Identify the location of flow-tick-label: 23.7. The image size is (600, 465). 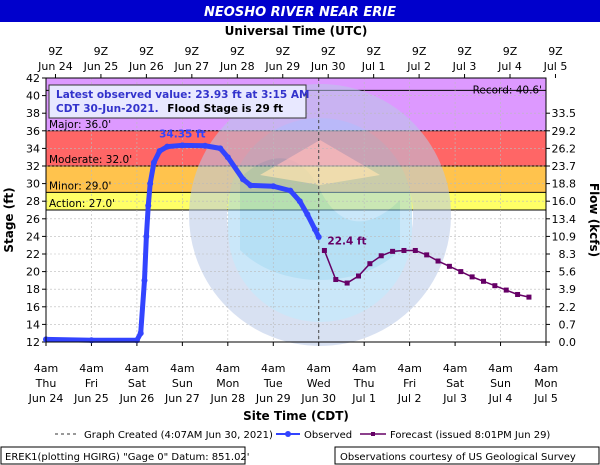
(564, 166).